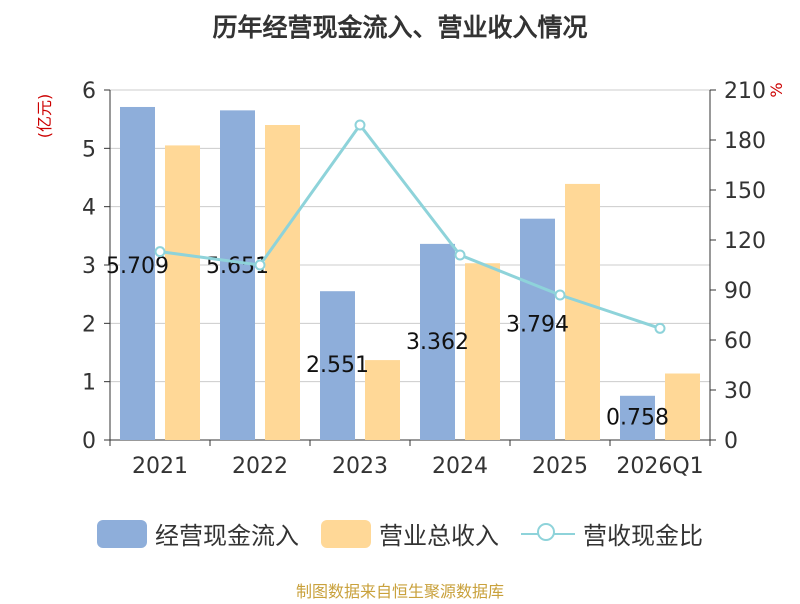  Describe the element at coordinates (745, 91) in the screenshot. I see `right-axis-tick-label: 210` at that location.